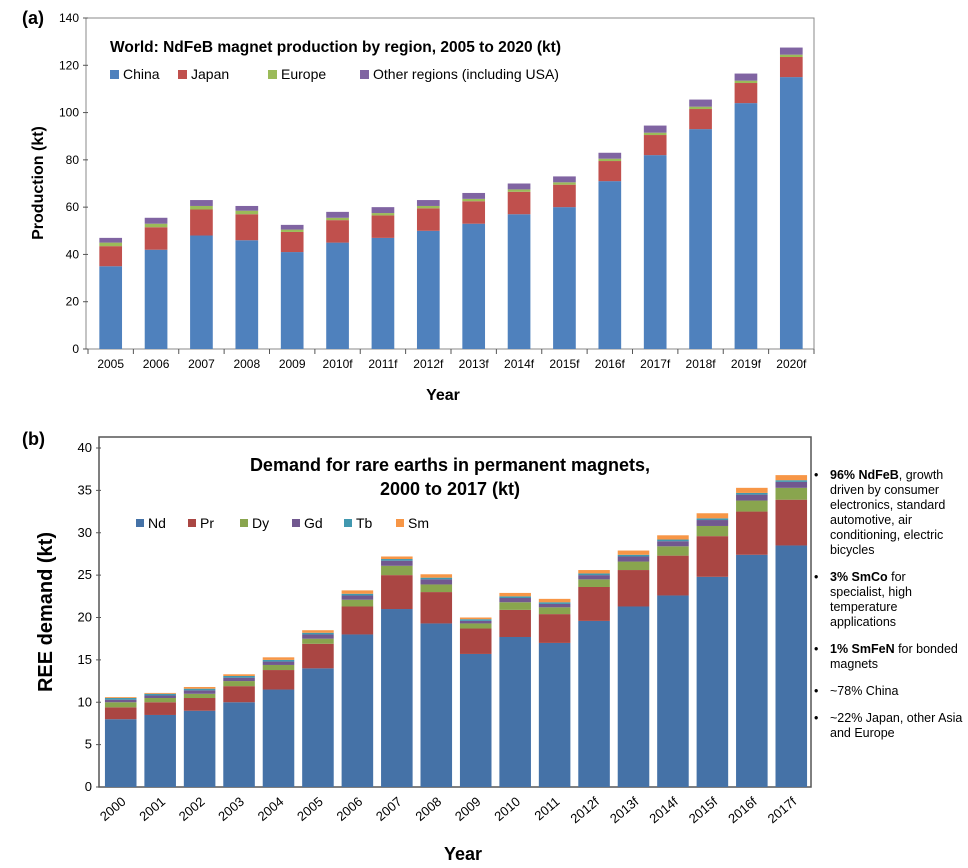  What do you see at coordinates (519, 364) in the screenshot?
I see `x-tick-label: 2014f` at bounding box center [519, 364].